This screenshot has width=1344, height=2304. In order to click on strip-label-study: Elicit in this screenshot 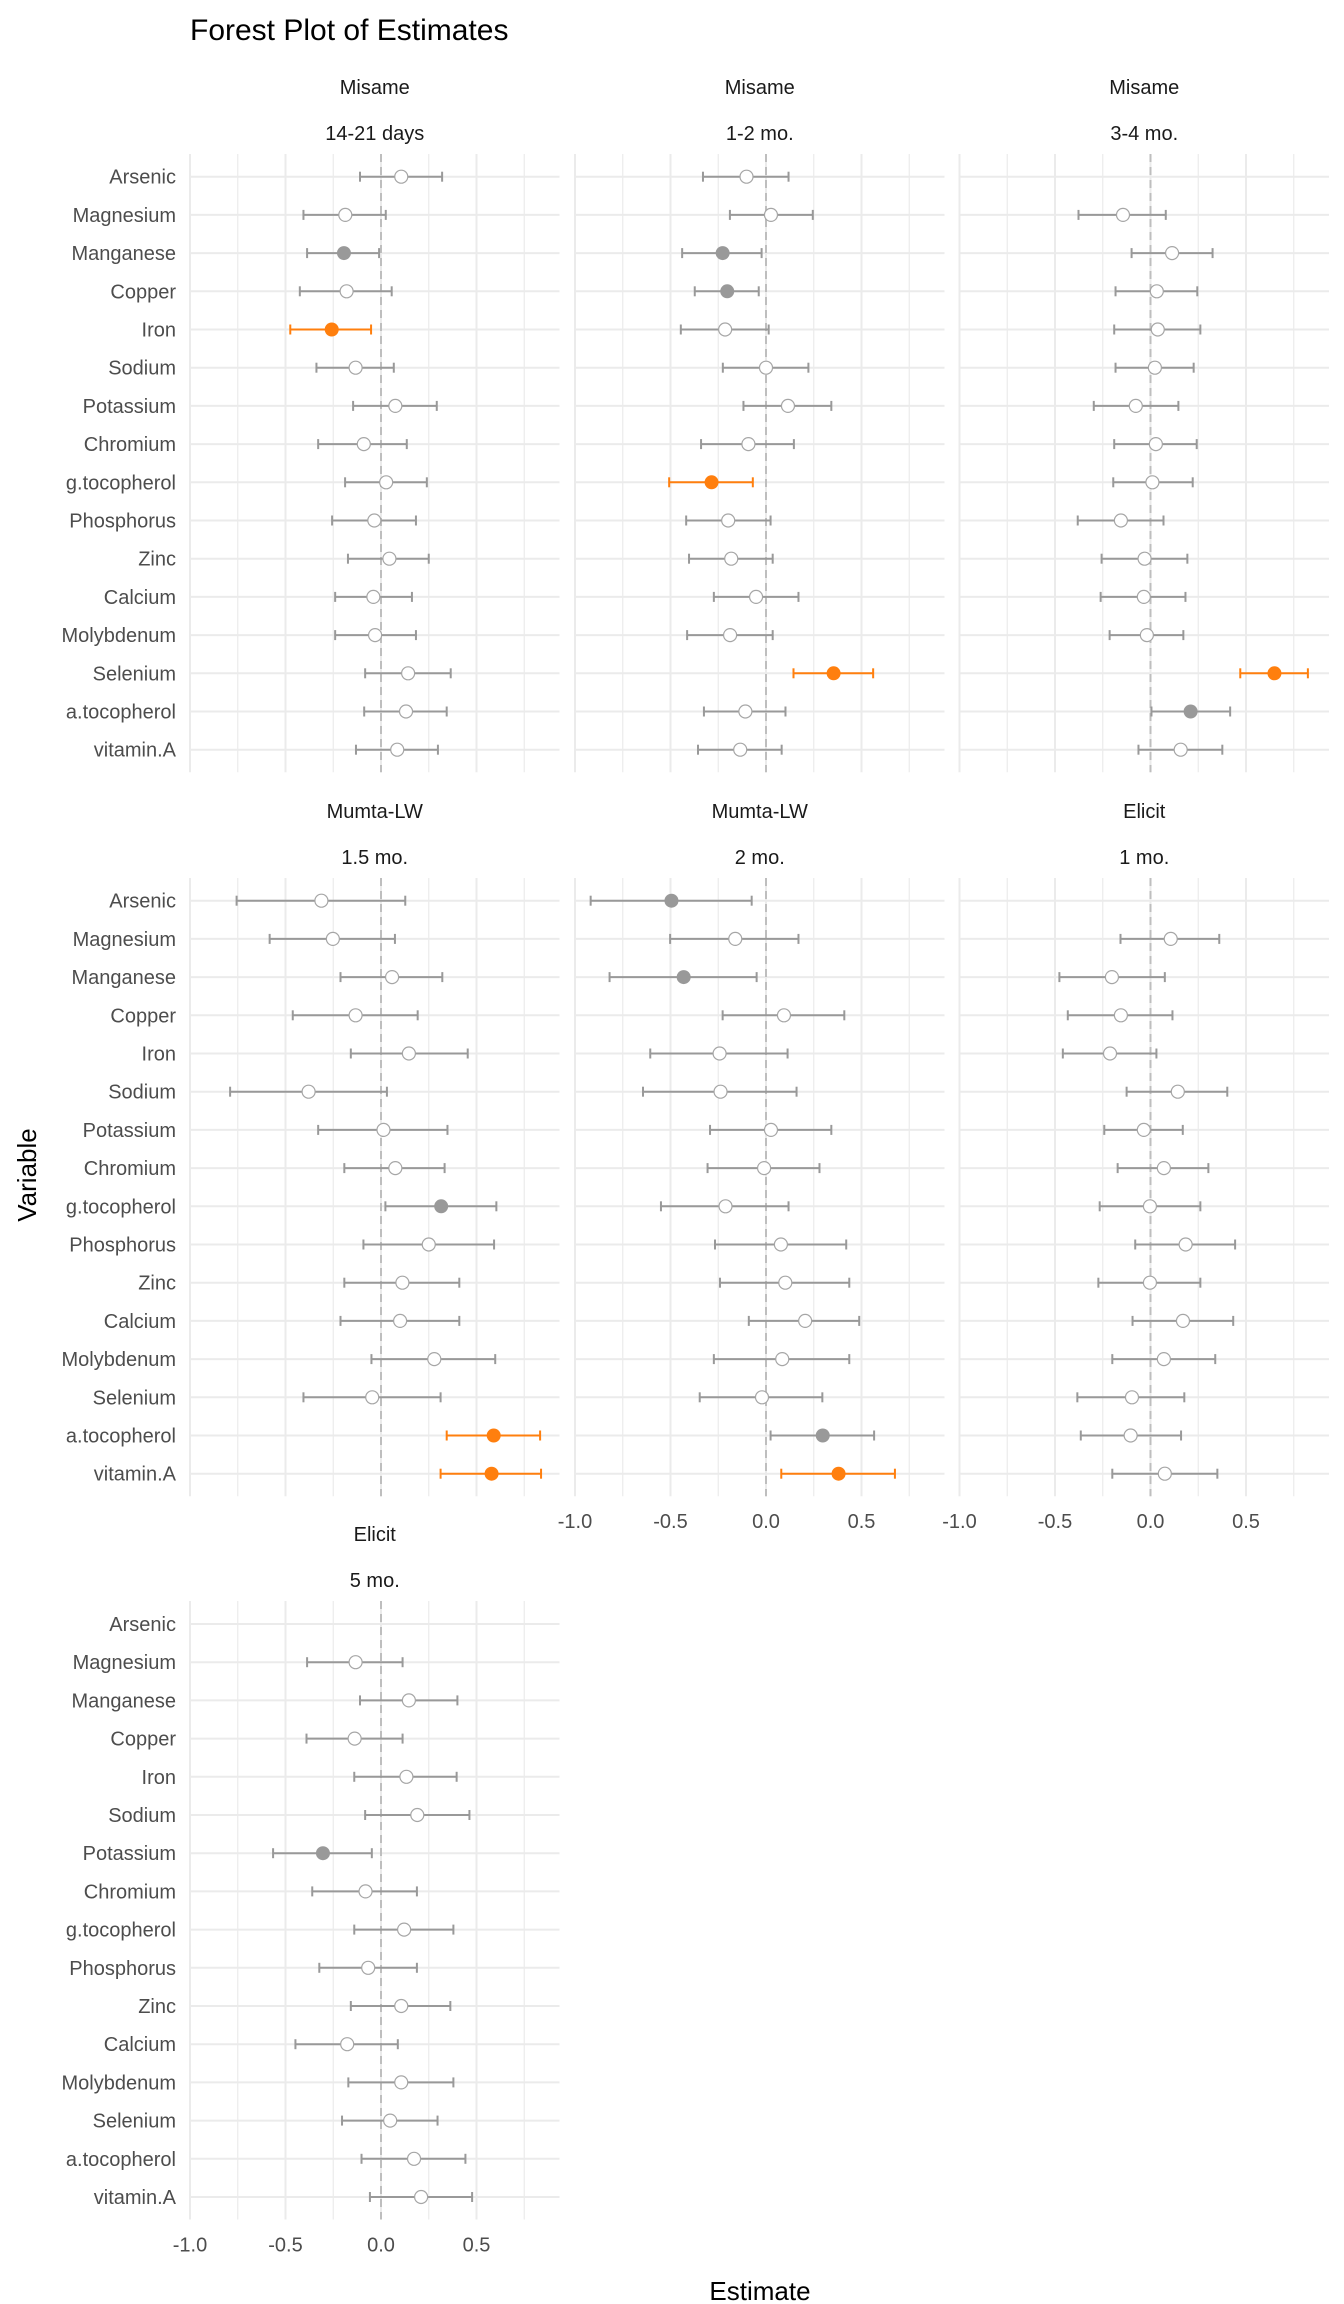, I will do `click(375, 1535)`.